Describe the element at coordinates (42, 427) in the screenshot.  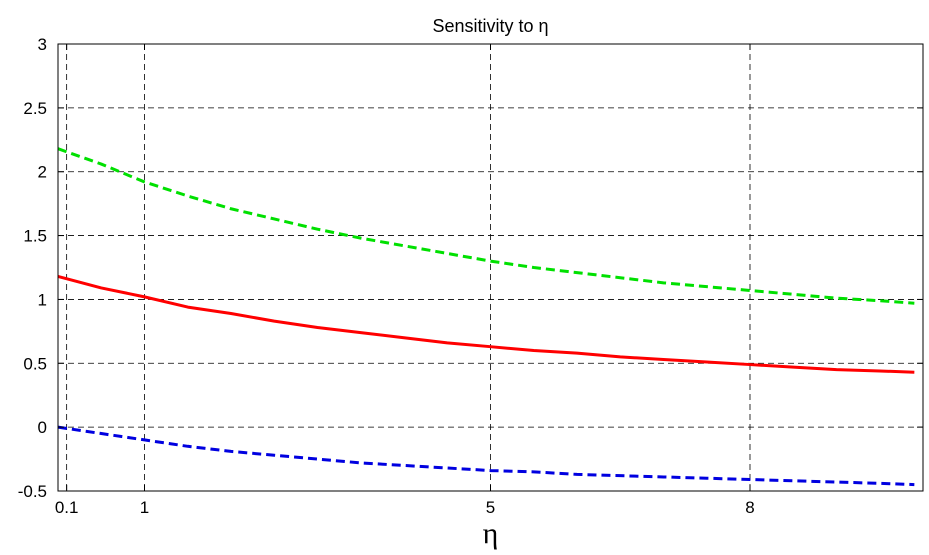
I see `y-tick-label: 0` at that location.